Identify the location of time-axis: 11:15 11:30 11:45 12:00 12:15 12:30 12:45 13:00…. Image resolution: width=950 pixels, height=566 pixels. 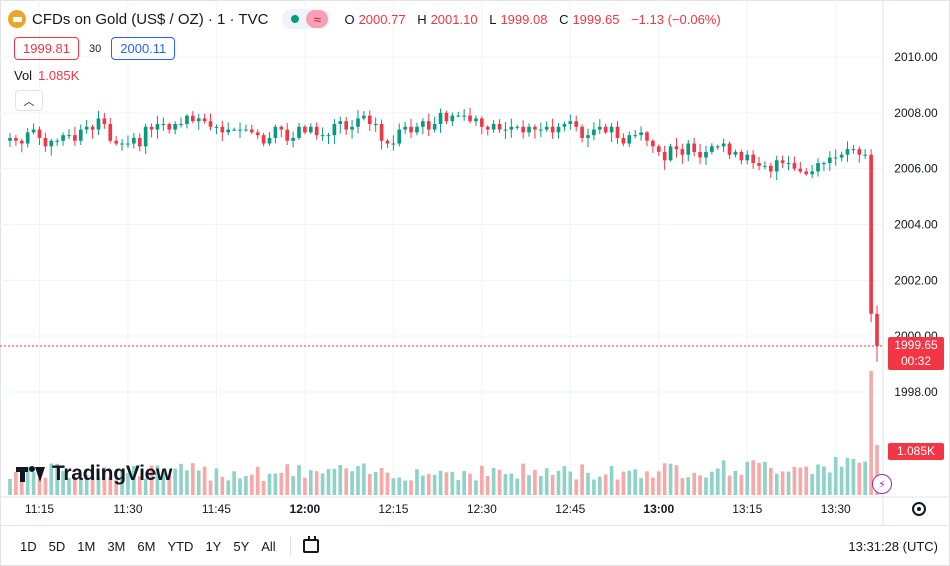
(438, 509).